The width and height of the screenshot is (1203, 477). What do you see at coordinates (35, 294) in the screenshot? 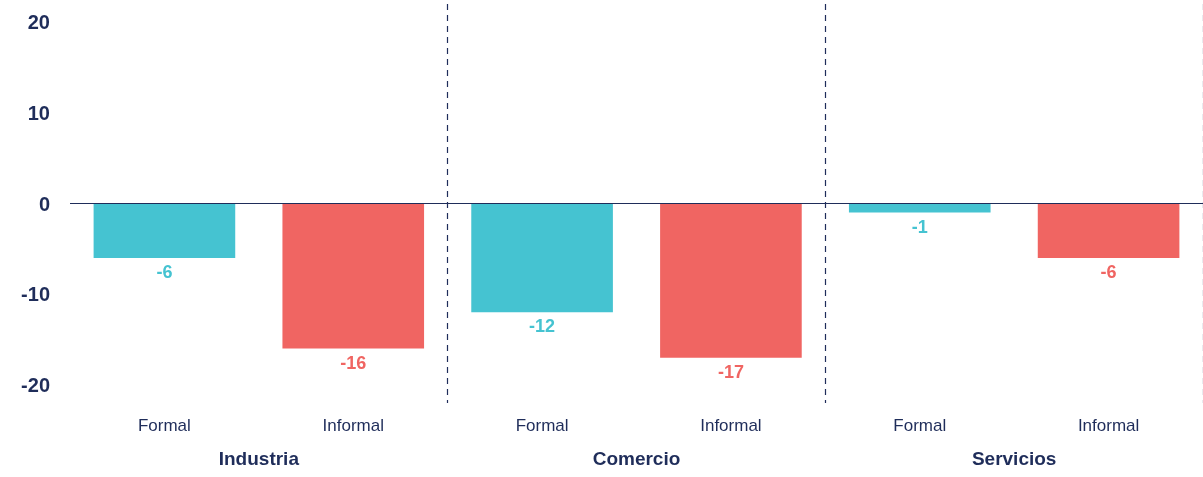
I see `y-tick-label: -10` at bounding box center [35, 294].